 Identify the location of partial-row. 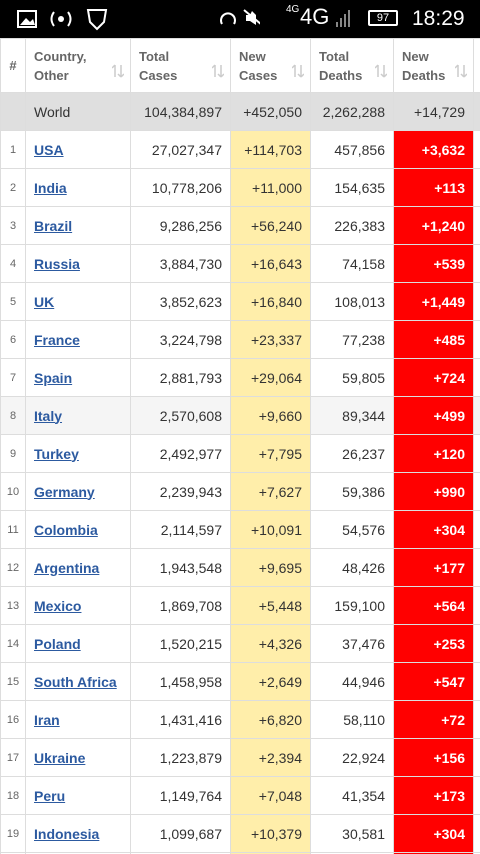
(240, 853).